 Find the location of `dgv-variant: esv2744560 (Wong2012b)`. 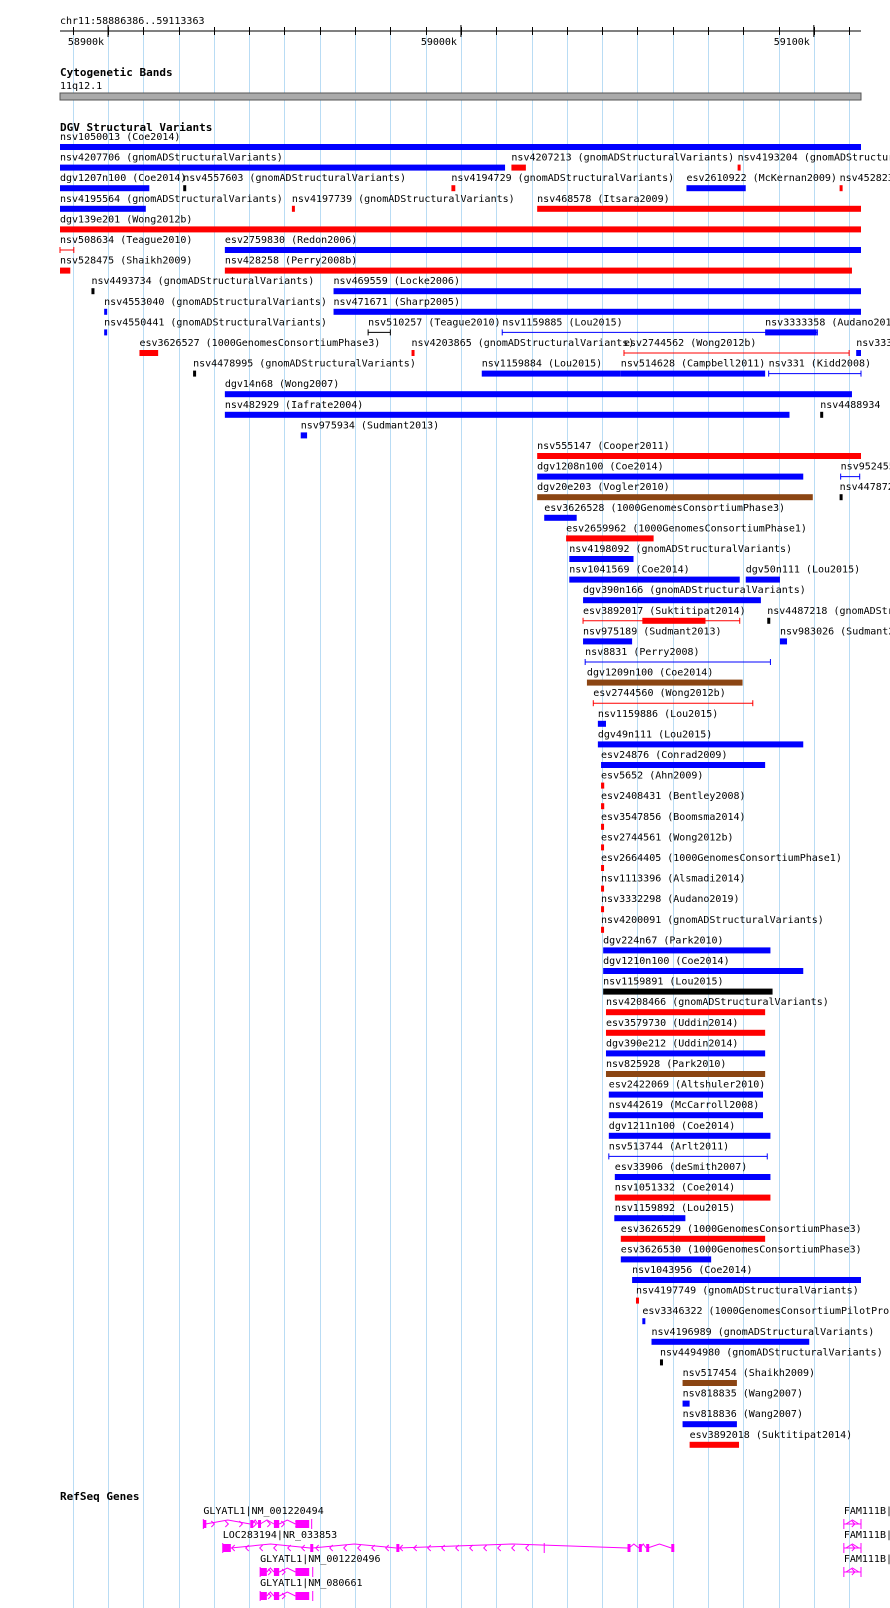

dgv-variant: esv2744560 (Wong2012b) is located at coordinates (673, 697).